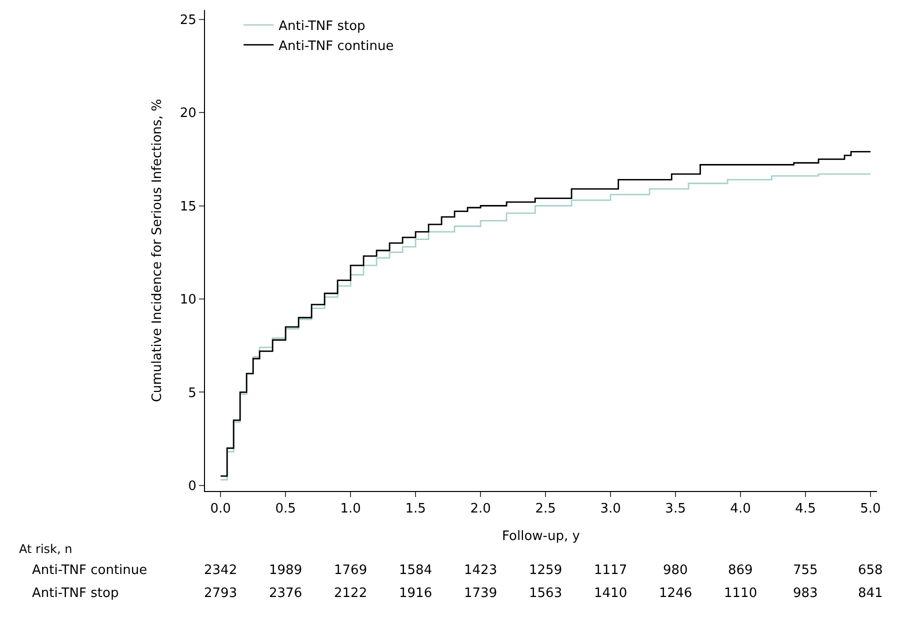 This screenshot has height=621, width=897. What do you see at coordinates (285, 509) in the screenshot?
I see `x-tick-label: 0.5` at bounding box center [285, 509].